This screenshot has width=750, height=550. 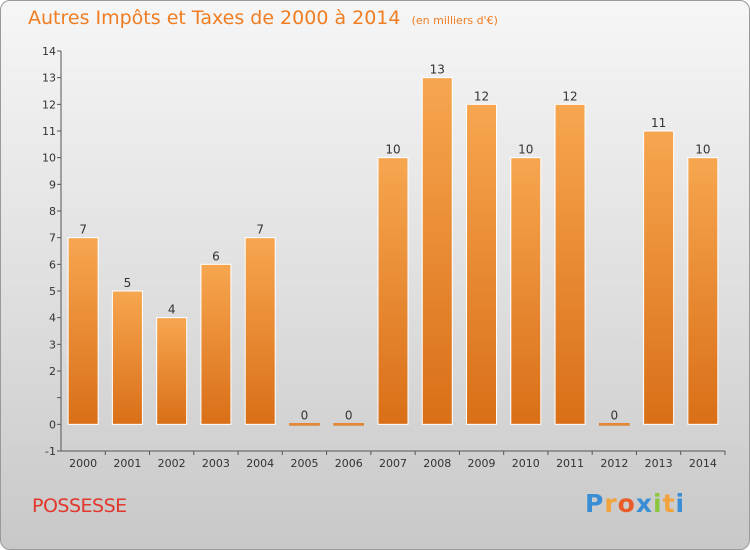 What do you see at coordinates (614, 463) in the screenshot?
I see `x-tick-label: 2012` at bounding box center [614, 463].